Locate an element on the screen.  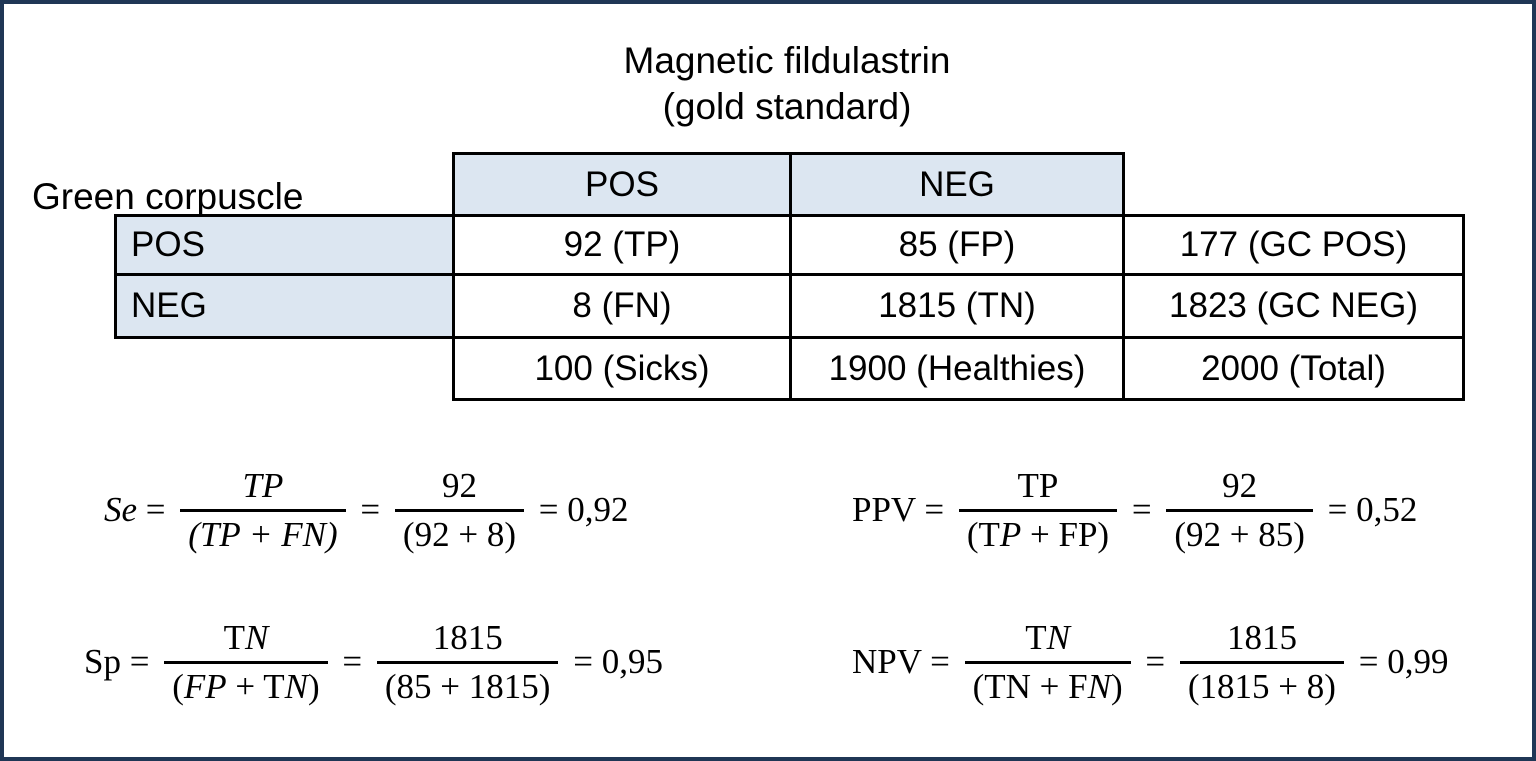
math-variable: TP is located at coordinates (263, 485).